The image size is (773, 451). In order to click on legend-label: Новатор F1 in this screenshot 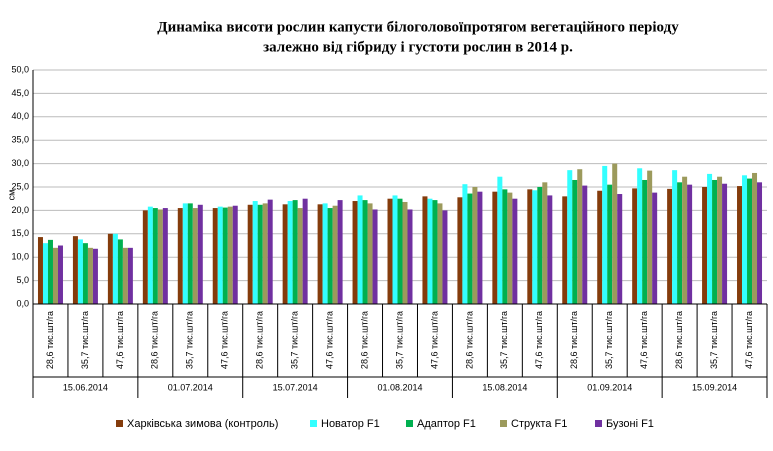, I will do `click(350, 424)`.